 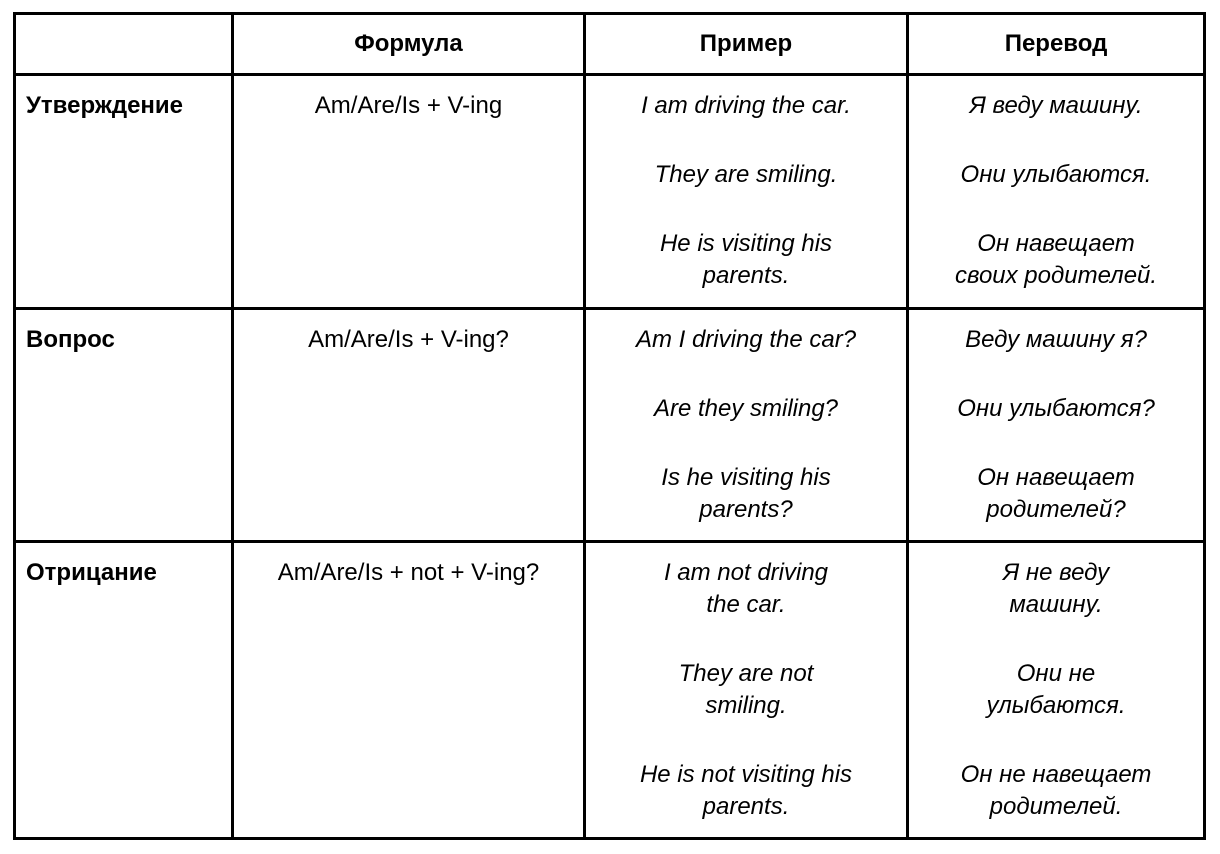 I want to click on example-sentence: He is visiting his parents., so click(x=746, y=259).